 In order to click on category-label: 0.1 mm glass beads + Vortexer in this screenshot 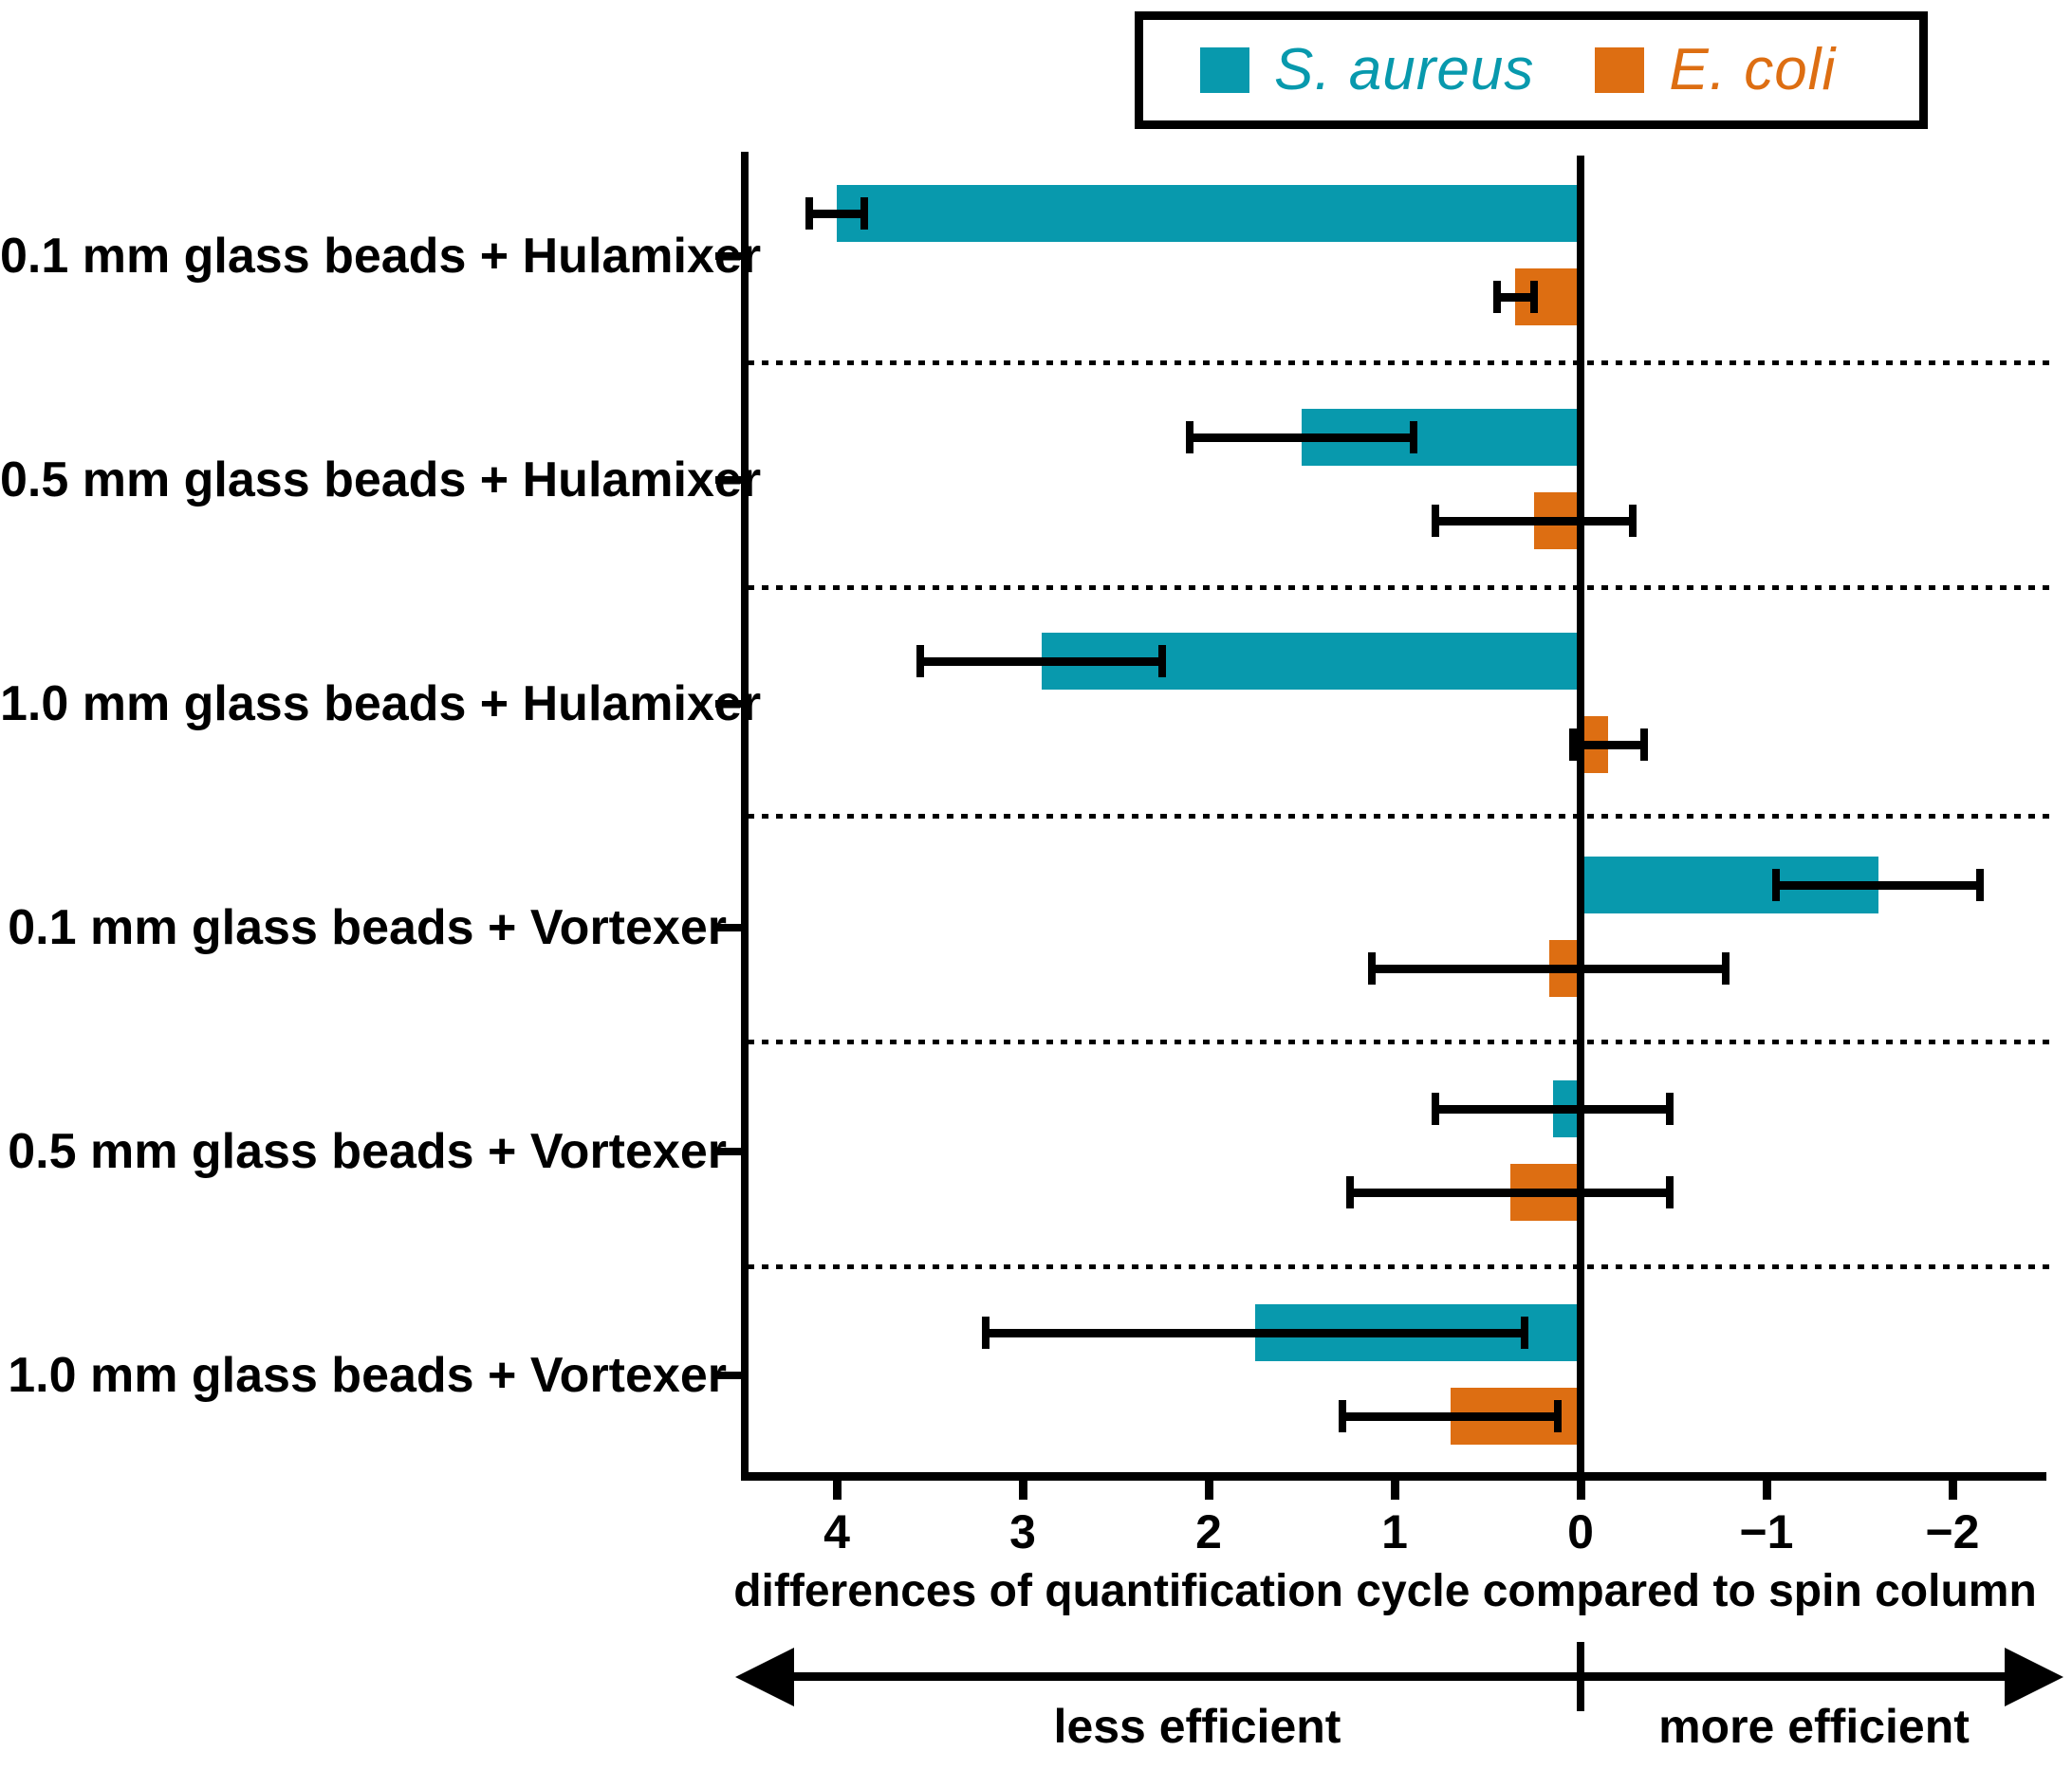, I will do `click(367, 927)`.